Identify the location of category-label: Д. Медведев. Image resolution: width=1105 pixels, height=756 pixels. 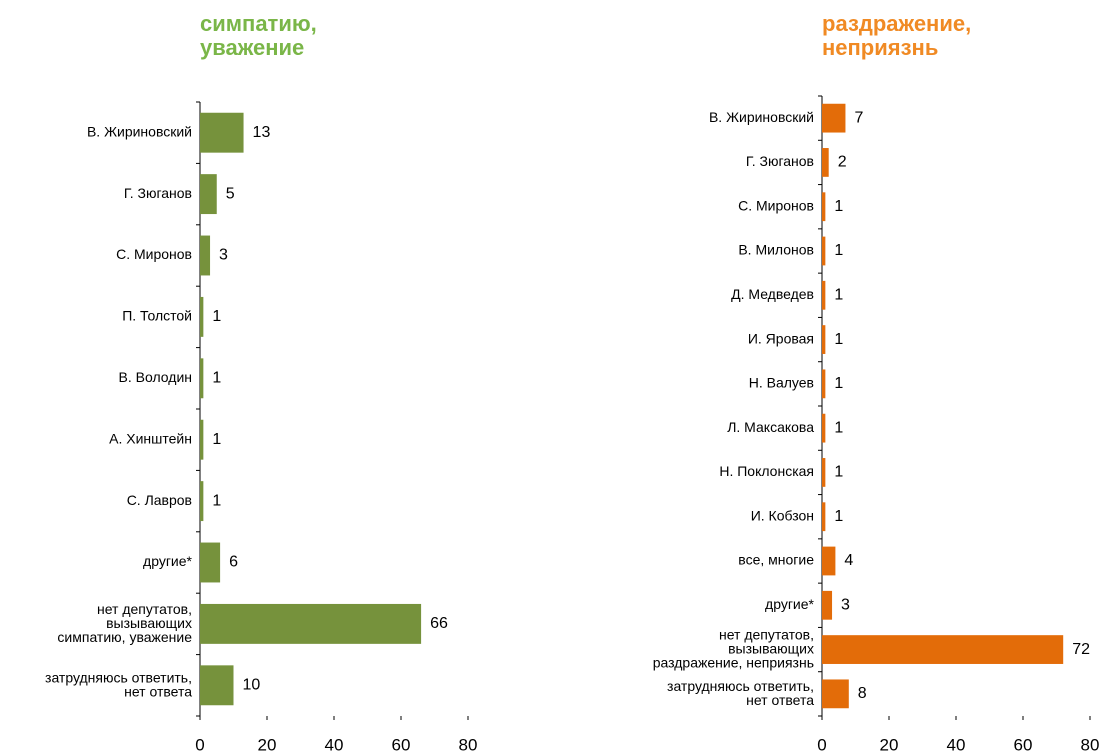
(772, 294).